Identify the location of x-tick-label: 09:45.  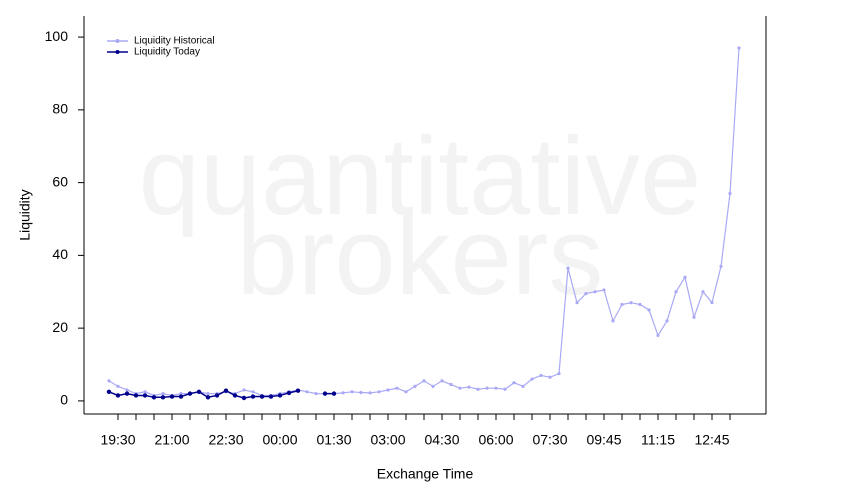
(603, 440).